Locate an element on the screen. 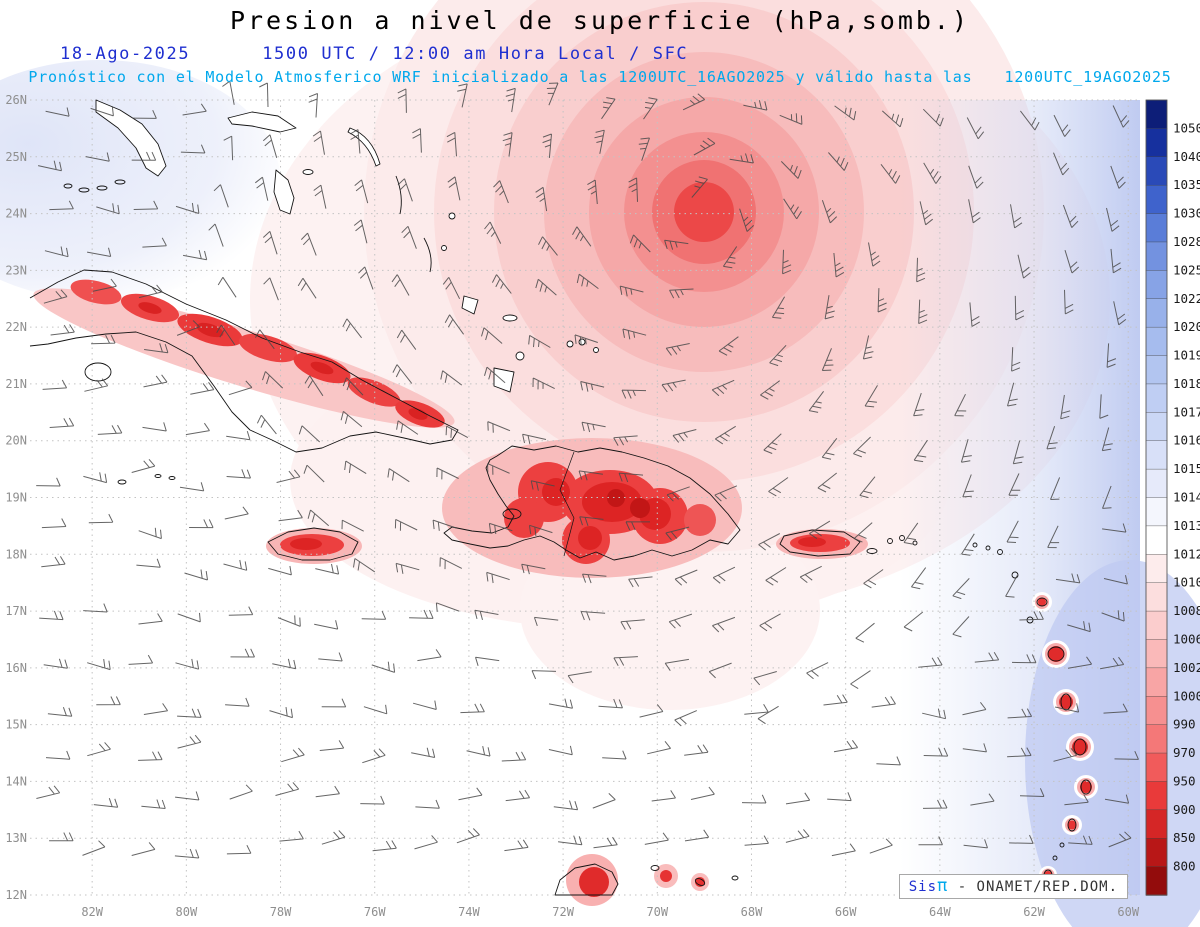 The width and height of the screenshot is (1200, 927). lon-tick-label: 70W is located at coordinates (657, 912).